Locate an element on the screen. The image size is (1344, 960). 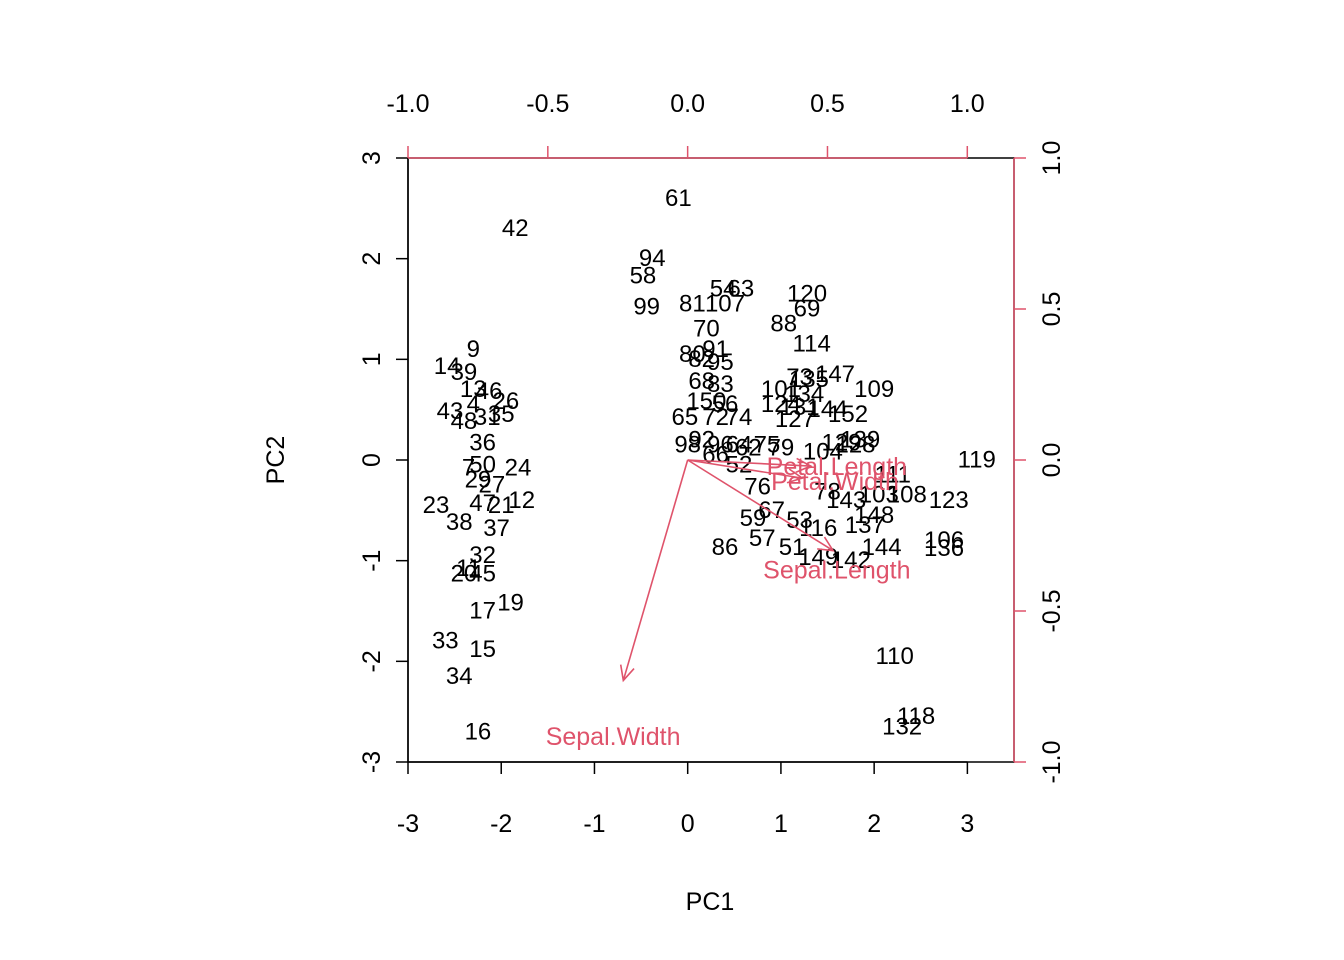
observation-label: 94 is located at coordinates (652, 258).